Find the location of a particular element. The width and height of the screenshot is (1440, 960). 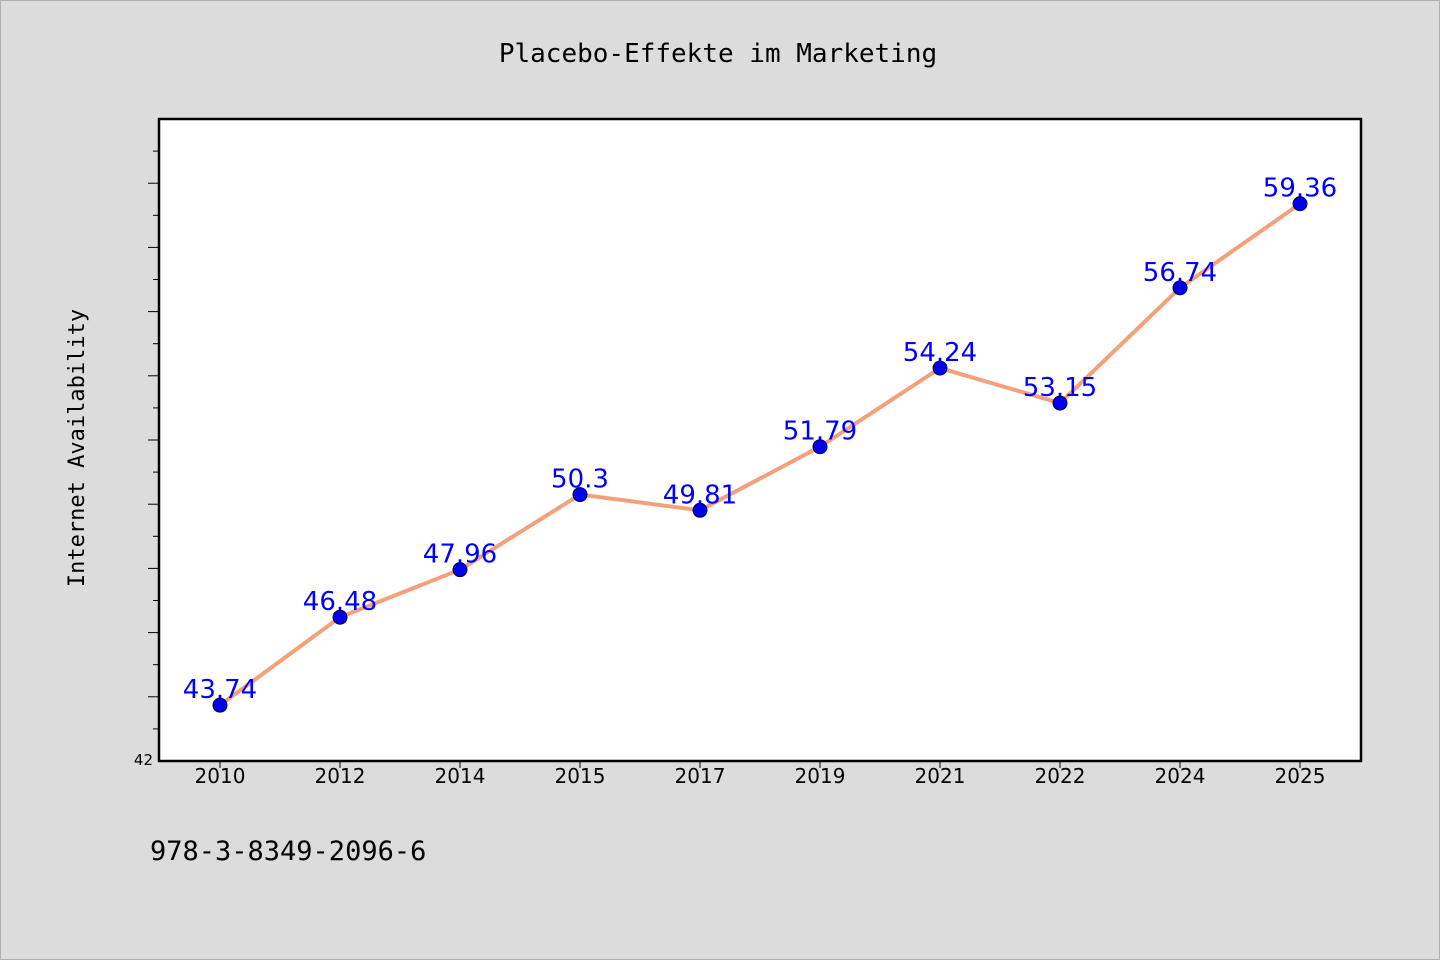

y-axis-ticks: 42 is located at coordinates (146, 459).